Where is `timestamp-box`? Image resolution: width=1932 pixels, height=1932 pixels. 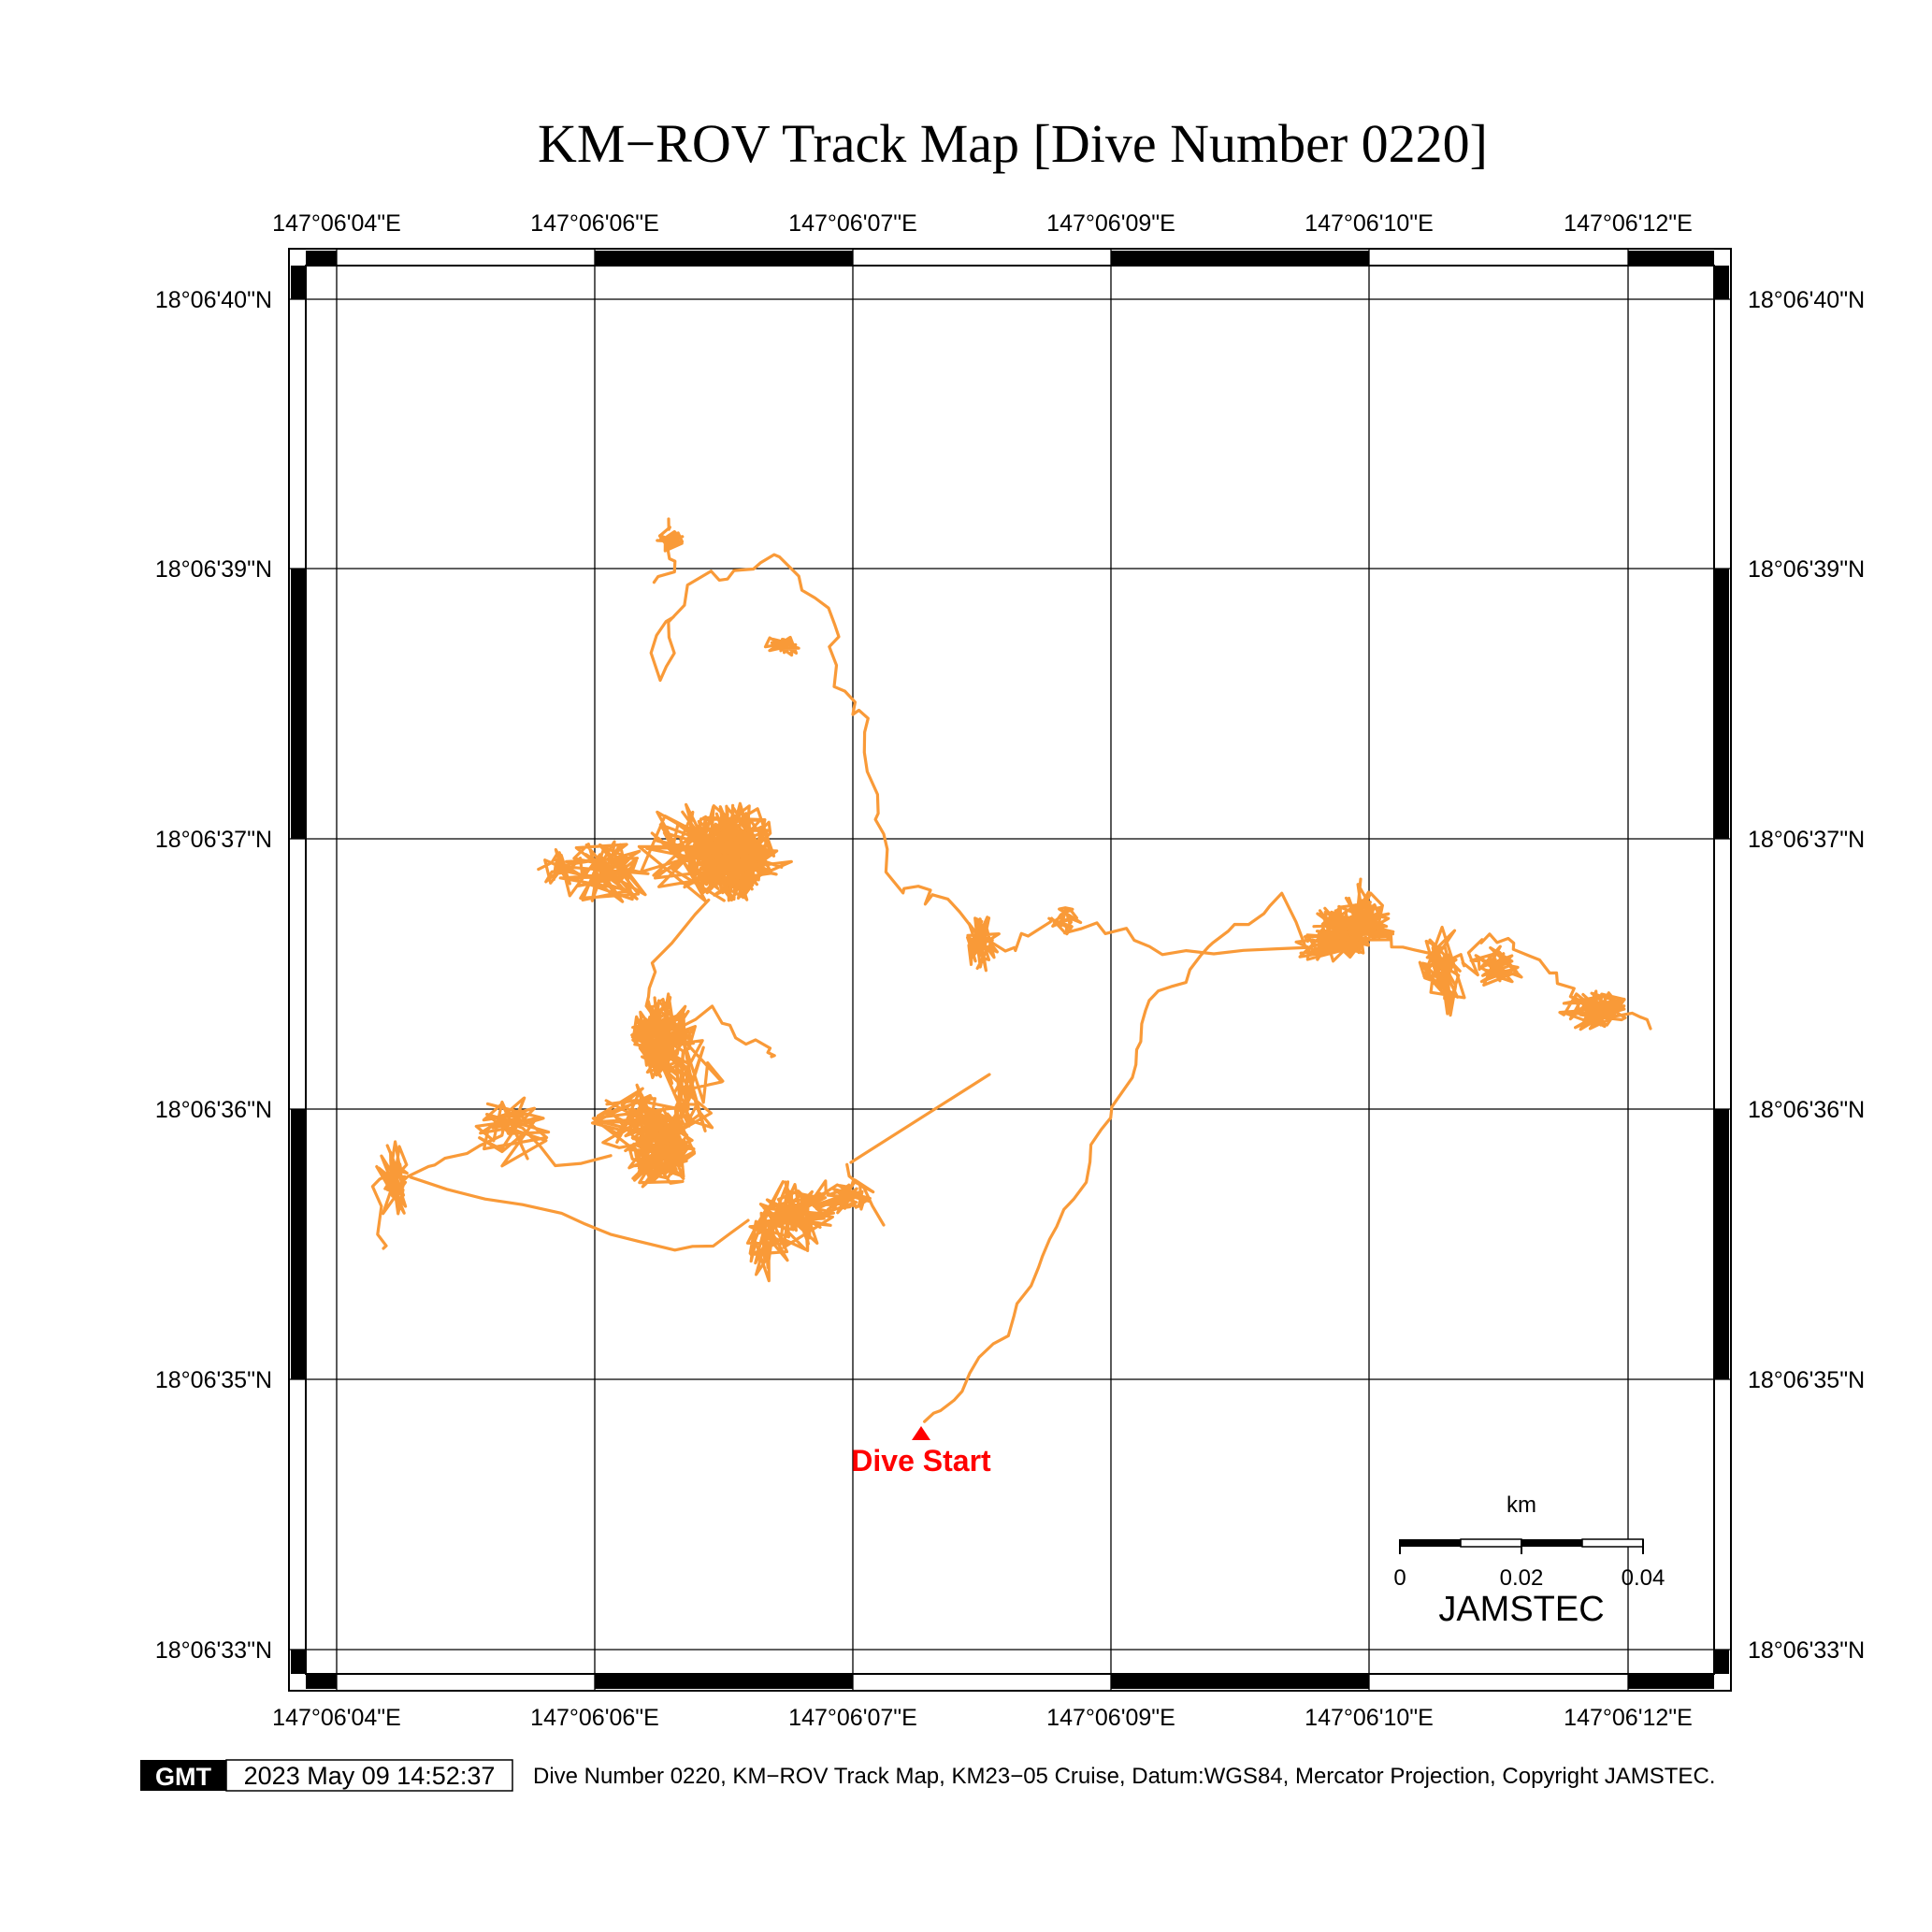
timestamp-box is located at coordinates (369, 1775).